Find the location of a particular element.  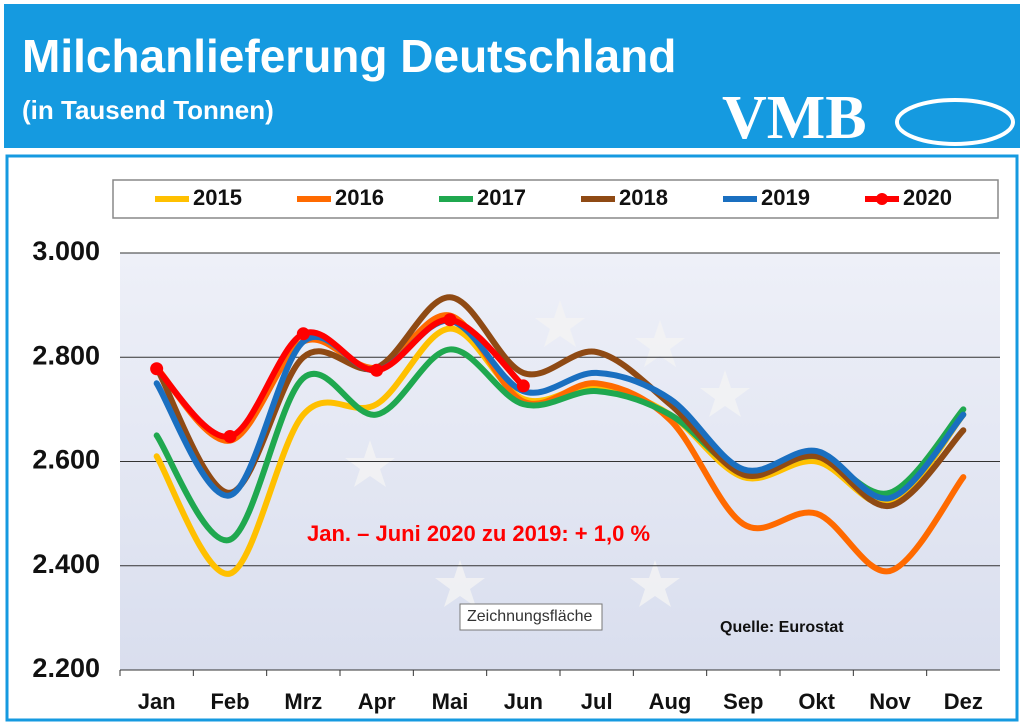

x-tick-label: Apr is located at coordinates (377, 701).